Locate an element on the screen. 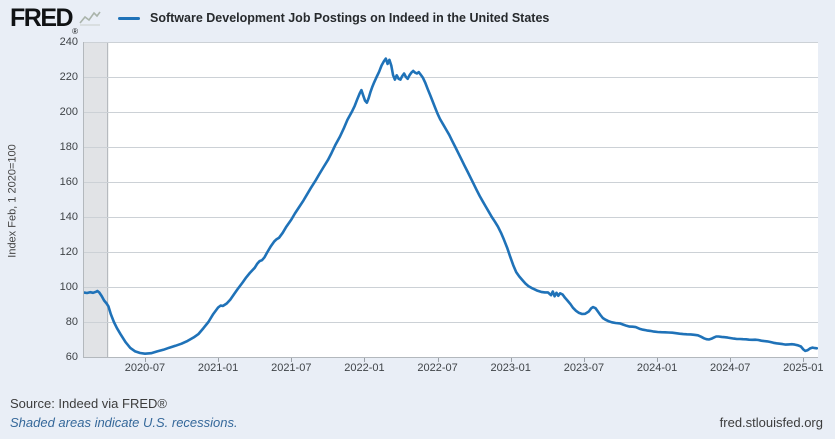 This screenshot has height=439, width=835. x-tick-label-2025-01: 2025-01 is located at coordinates (803, 368).